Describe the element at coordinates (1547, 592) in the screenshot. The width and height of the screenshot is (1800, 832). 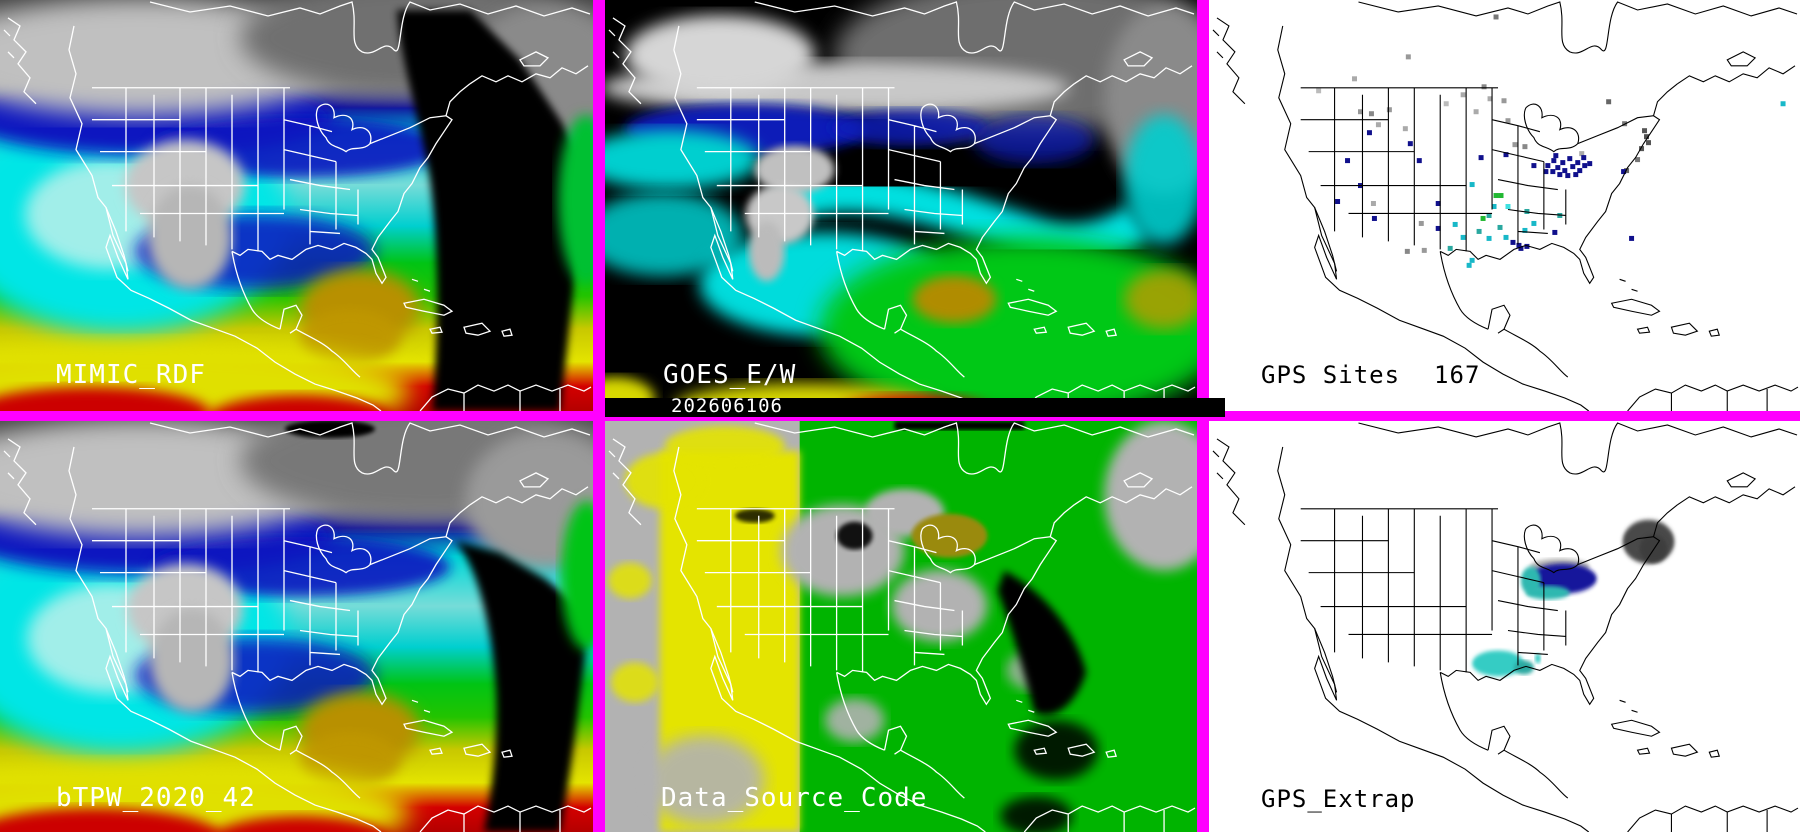
I see `extrap-region-ohio-valley-cyan-south` at that location.